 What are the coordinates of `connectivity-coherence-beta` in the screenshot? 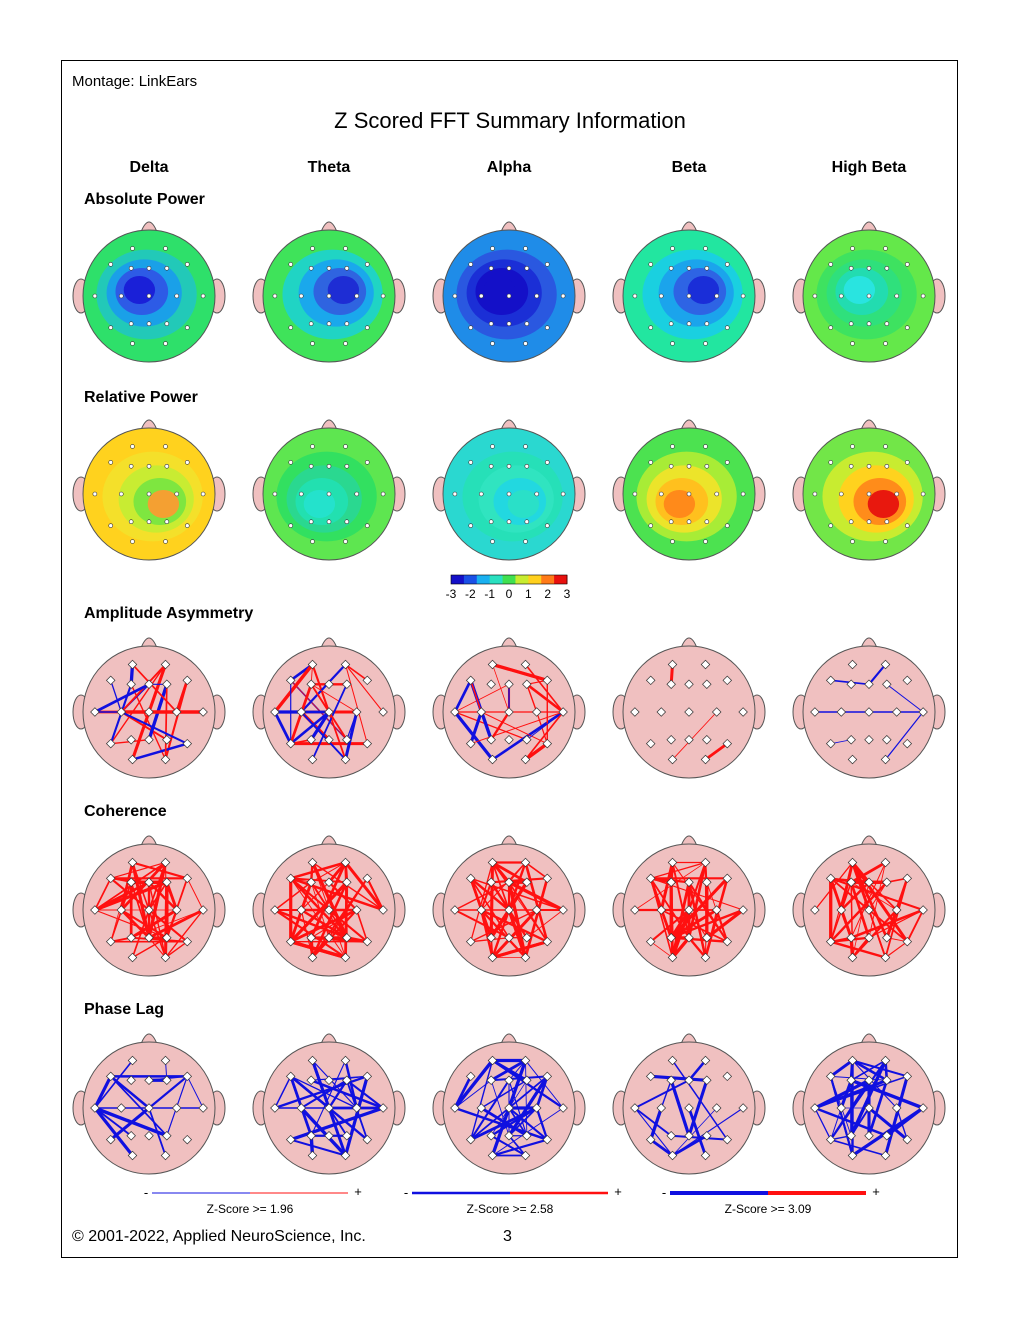 It's located at (689, 906).